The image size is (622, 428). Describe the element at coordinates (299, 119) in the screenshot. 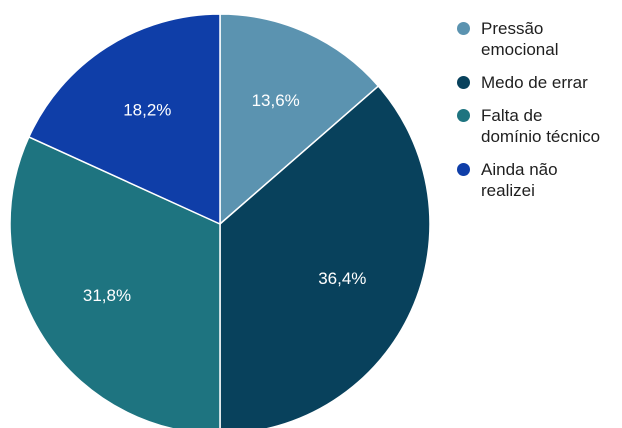

I see `pie-slice` at that location.